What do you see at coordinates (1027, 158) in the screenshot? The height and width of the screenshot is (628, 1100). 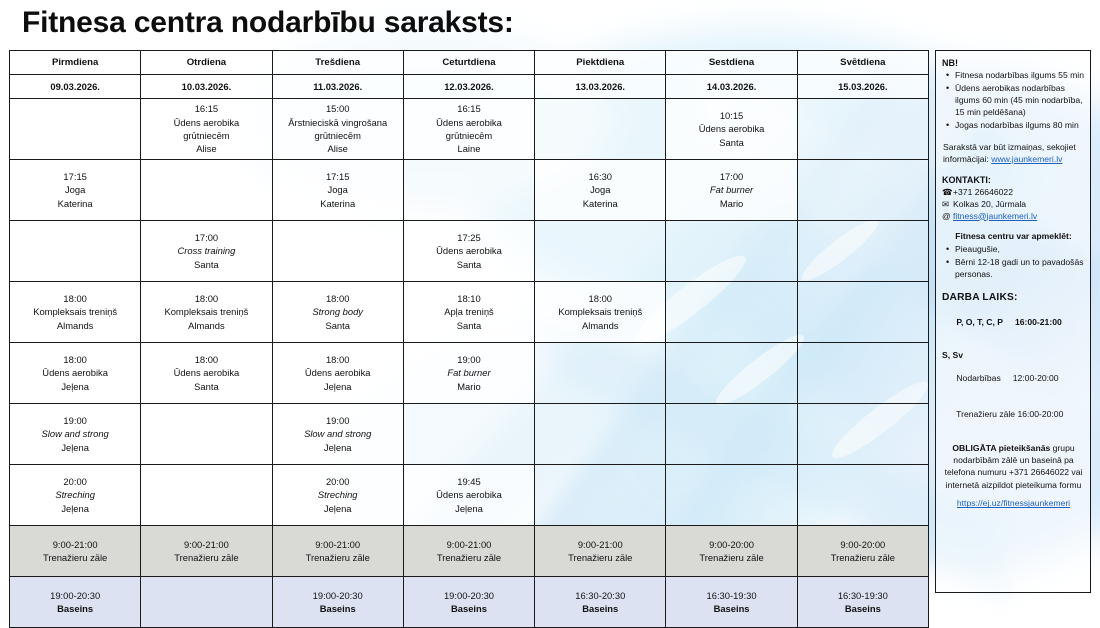 I see `website-link: www.jaunkemeri.lv` at bounding box center [1027, 158].